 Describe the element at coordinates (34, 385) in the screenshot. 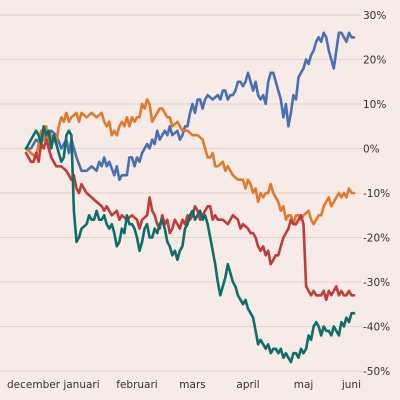

I see `x-tick-label: december` at that location.